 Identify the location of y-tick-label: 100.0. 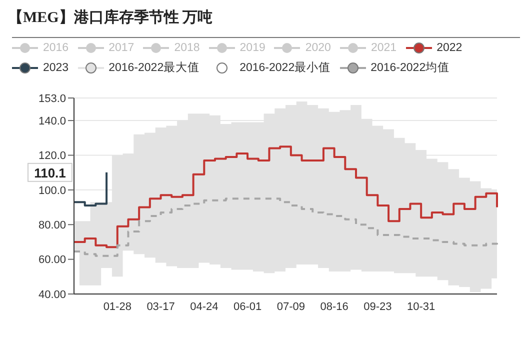
(52, 190).